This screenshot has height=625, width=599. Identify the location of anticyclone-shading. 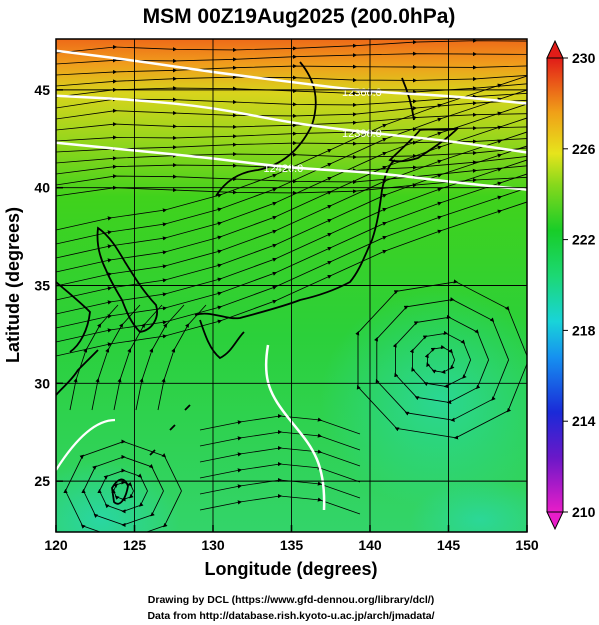
(423, 400).